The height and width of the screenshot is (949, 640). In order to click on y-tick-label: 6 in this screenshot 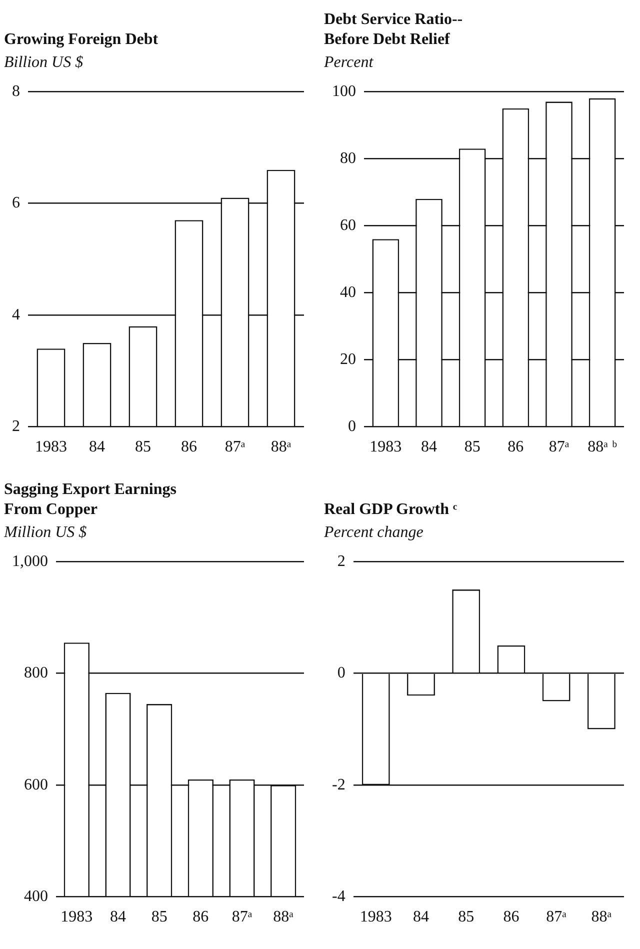, I will do `click(16, 203)`.